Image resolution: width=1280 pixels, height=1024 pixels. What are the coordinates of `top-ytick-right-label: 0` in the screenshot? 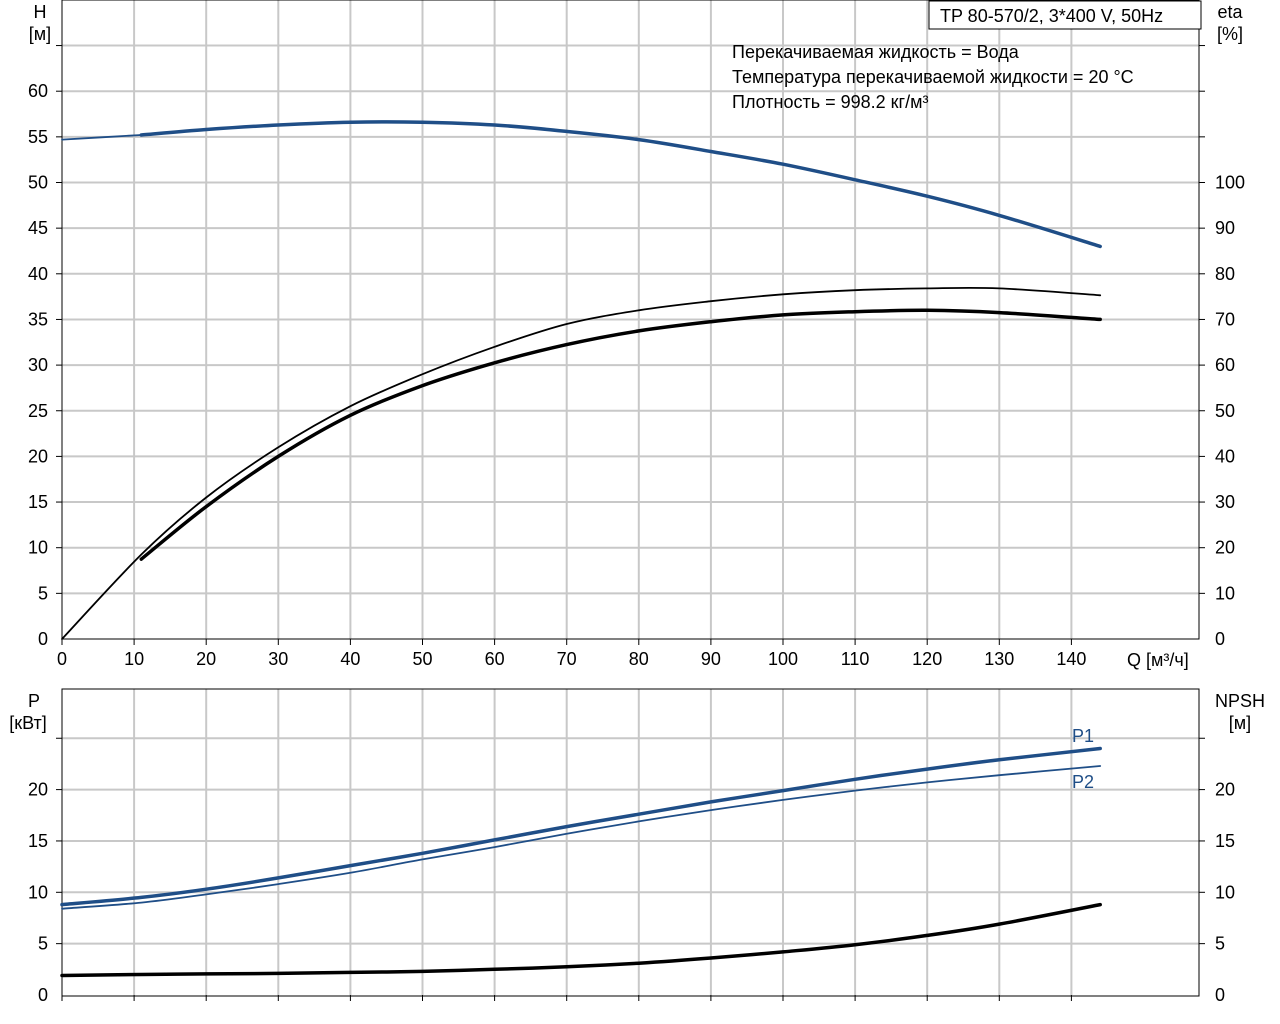 It's located at (1220, 639).